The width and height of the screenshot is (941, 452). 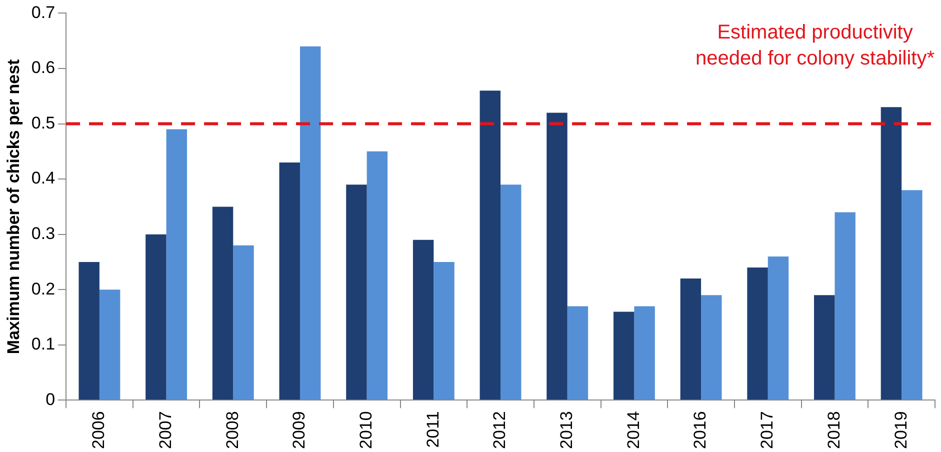 What do you see at coordinates (43, 344) in the screenshot?
I see `y-tick-label: 0.1` at bounding box center [43, 344].